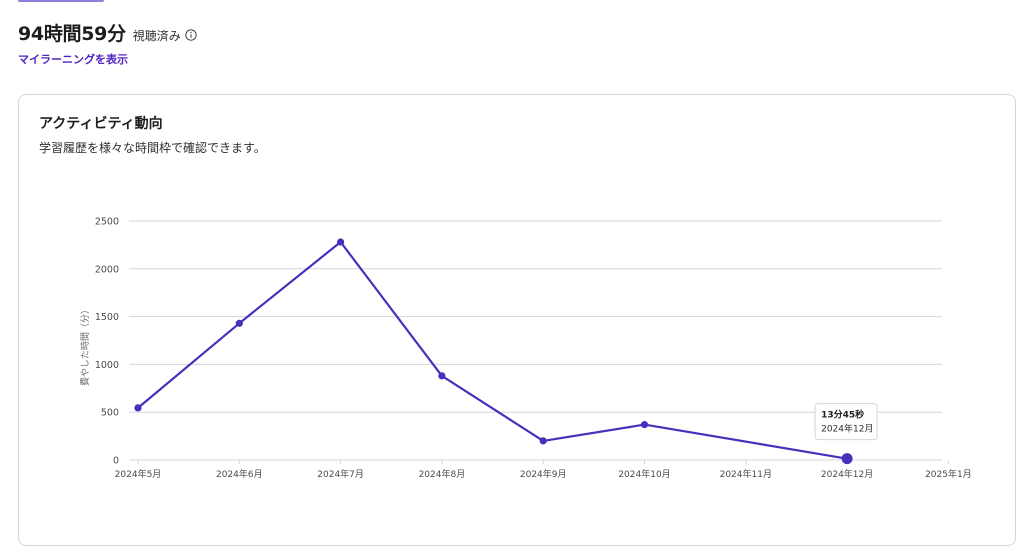  Describe the element at coordinates (239, 474) in the screenshot. I see `x-tick-label: 2024年6月` at that location.